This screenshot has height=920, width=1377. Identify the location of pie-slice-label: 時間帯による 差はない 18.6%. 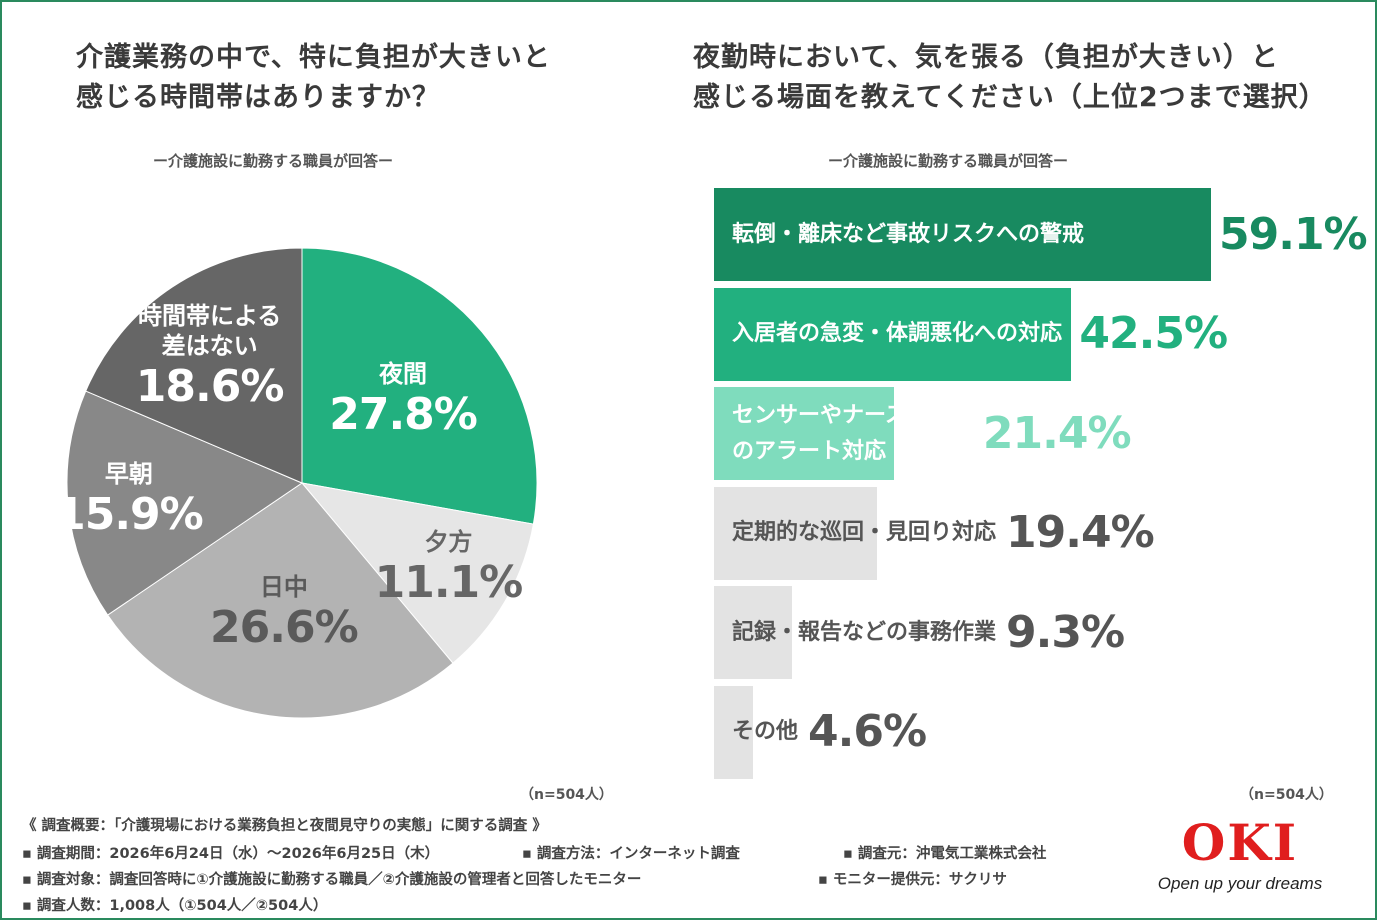
(210, 357).